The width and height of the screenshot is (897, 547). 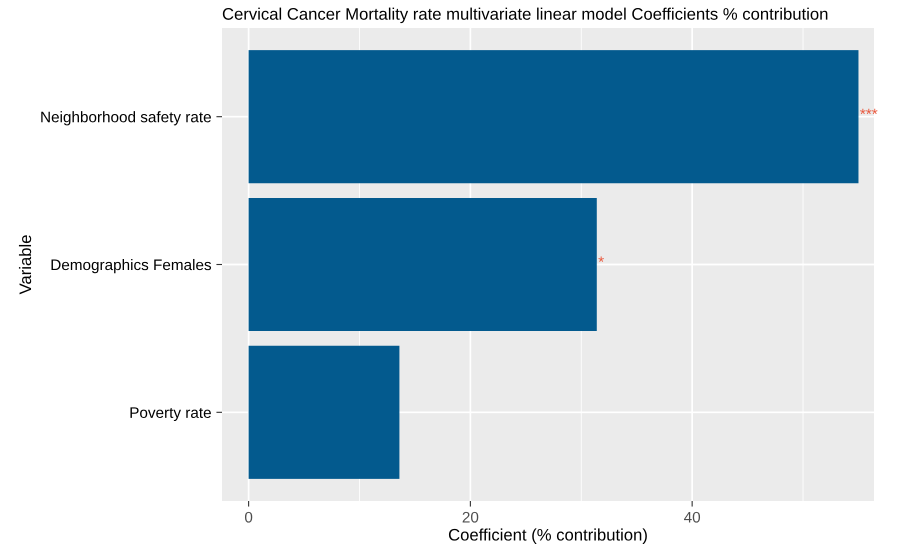 What do you see at coordinates (126, 118) in the screenshot?
I see `y-tick-label: Neighborhood safety rate` at bounding box center [126, 118].